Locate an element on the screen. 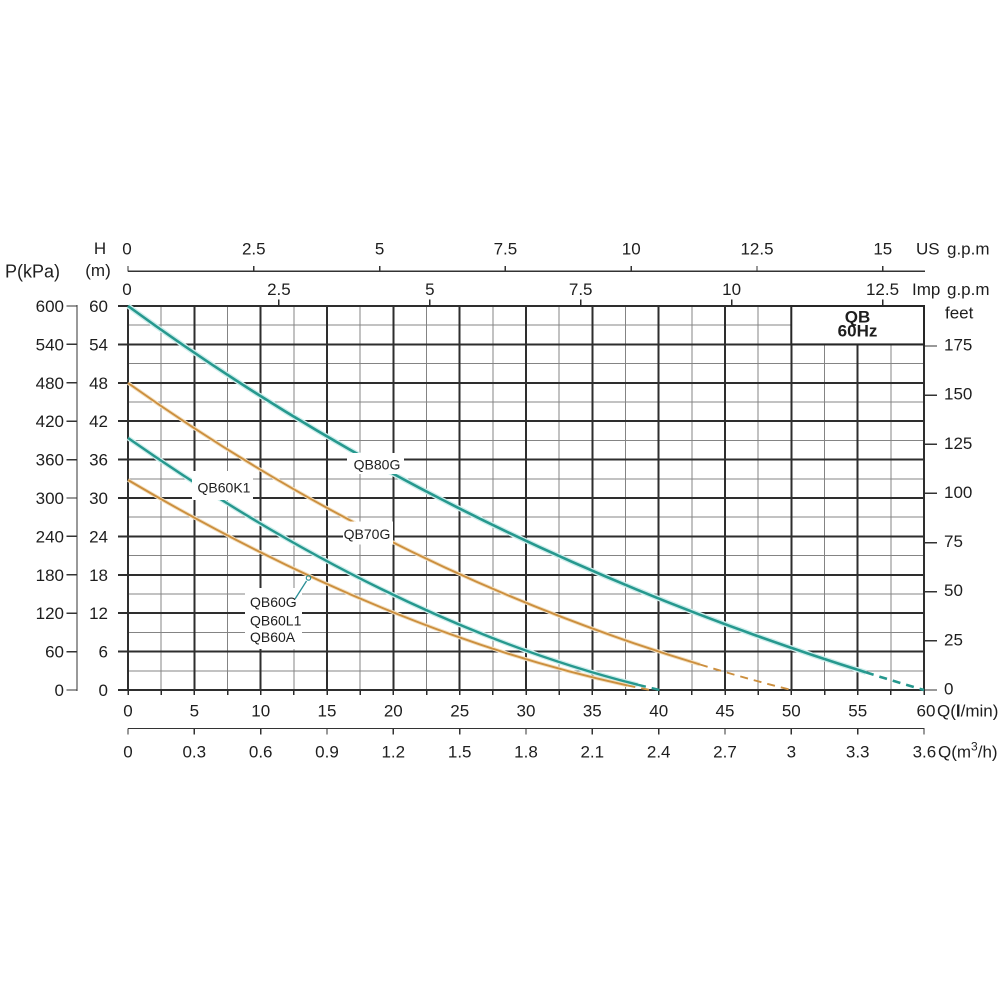  svg-text: 0.3 is located at coordinates (194, 752).